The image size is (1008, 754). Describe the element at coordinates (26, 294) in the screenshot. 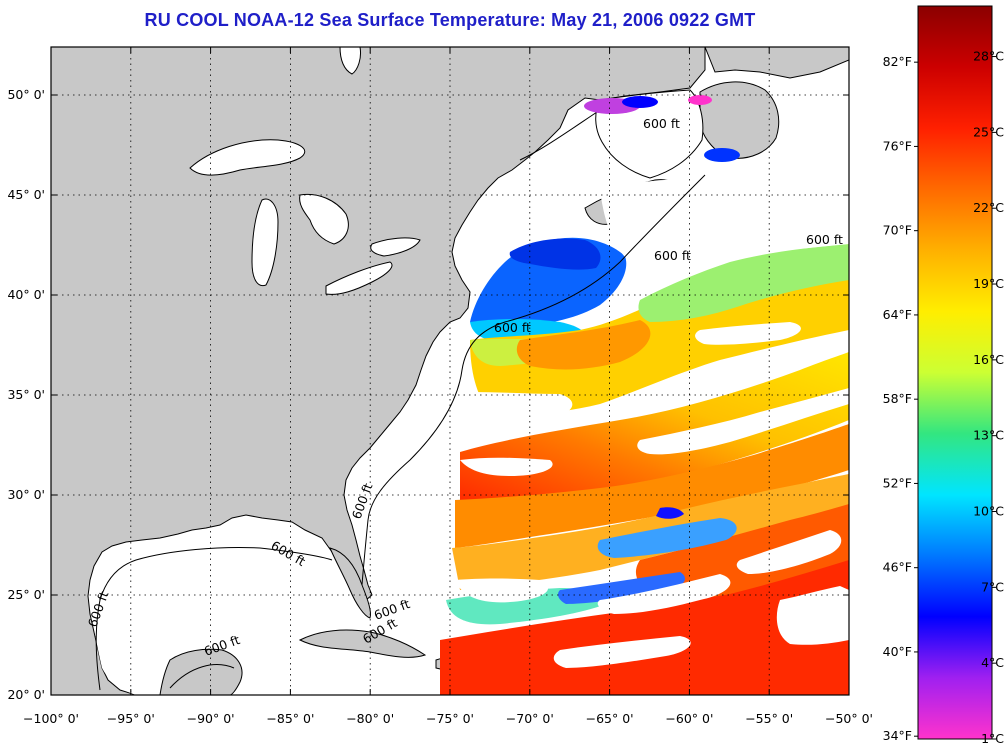

I see `lat-tick-label: 40° 0'` at that location.